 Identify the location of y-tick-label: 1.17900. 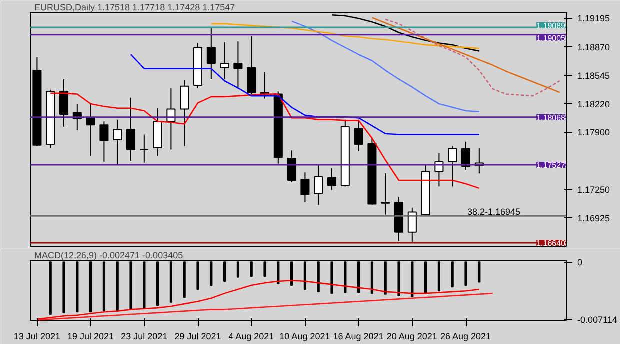
(594, 133).